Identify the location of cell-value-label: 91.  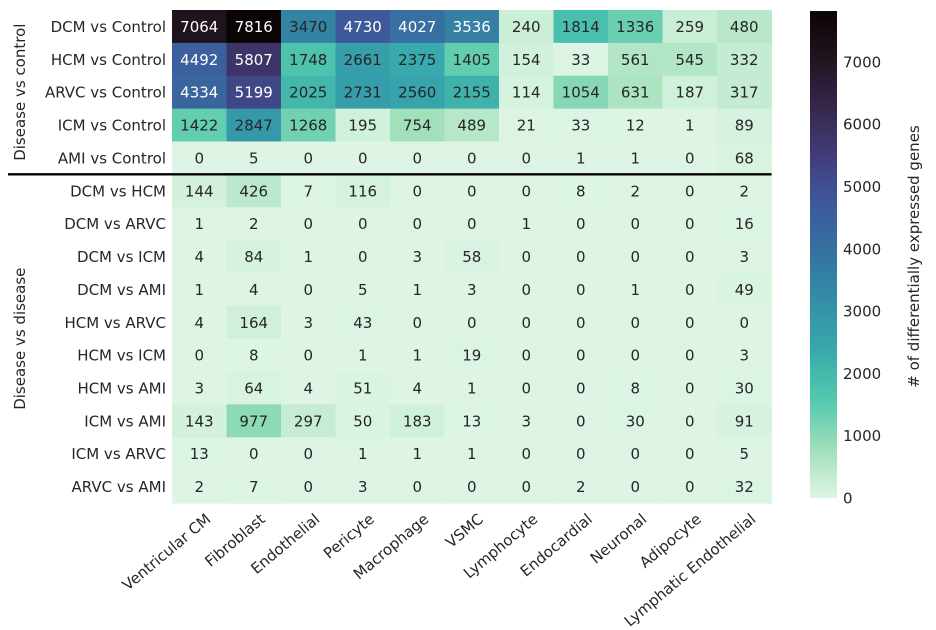
(744, 421).